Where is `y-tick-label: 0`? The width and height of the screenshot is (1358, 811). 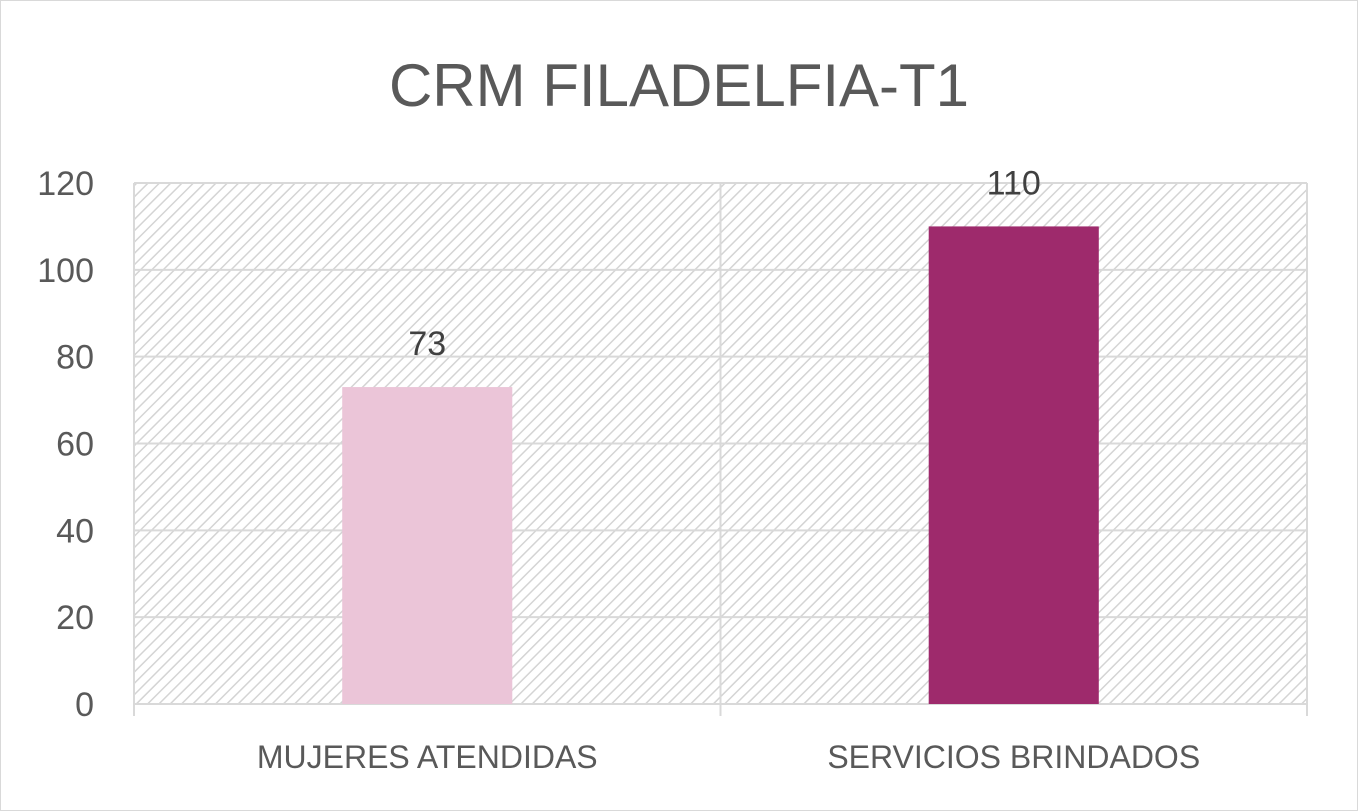 y-tick-label: 0 is located at coordinates (84, 705).